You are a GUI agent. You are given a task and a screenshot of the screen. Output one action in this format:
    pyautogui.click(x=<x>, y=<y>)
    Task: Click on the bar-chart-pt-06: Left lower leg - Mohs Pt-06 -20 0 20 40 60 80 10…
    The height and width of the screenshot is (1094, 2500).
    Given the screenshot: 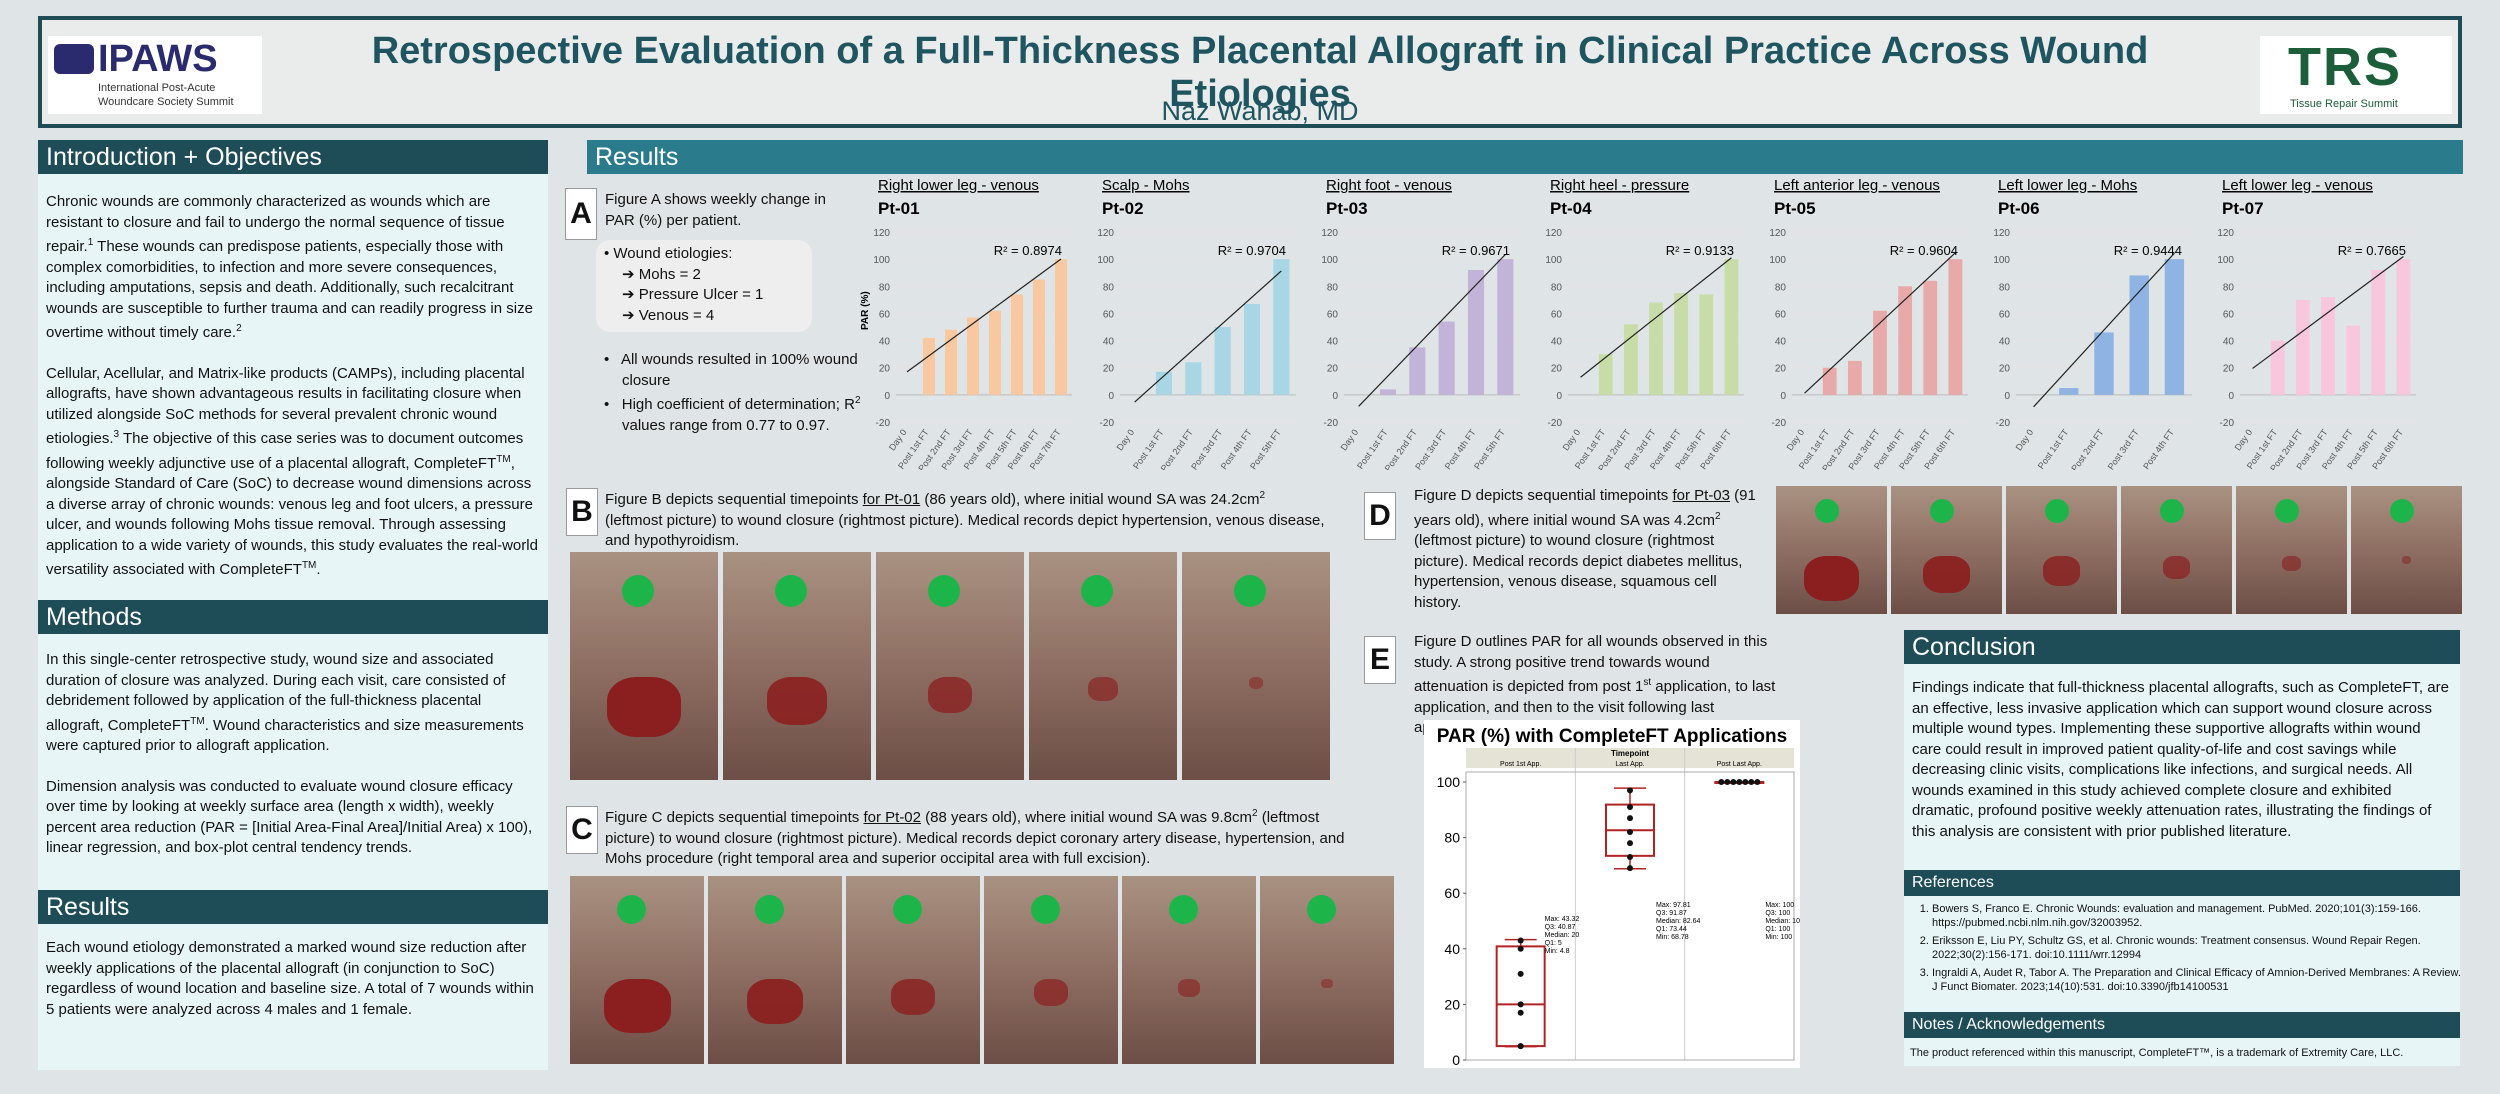 What is the action you would take?
    pyautogui.click(x=2092, y=325)
    